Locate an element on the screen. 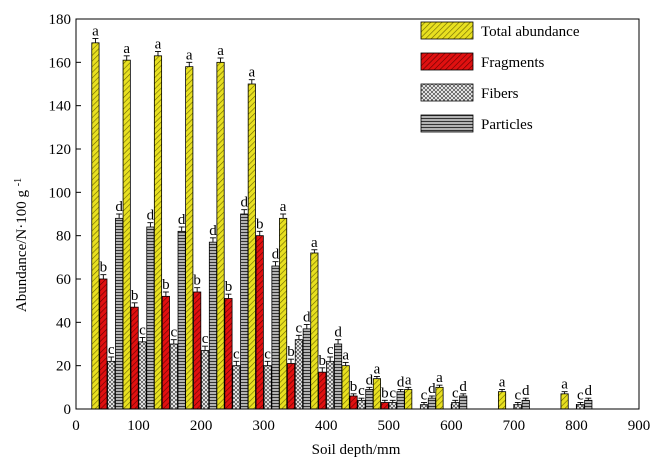 The height and width of the screenshot is (461, 656). y-tick-label: 140 is located at coordinates (60, 107).